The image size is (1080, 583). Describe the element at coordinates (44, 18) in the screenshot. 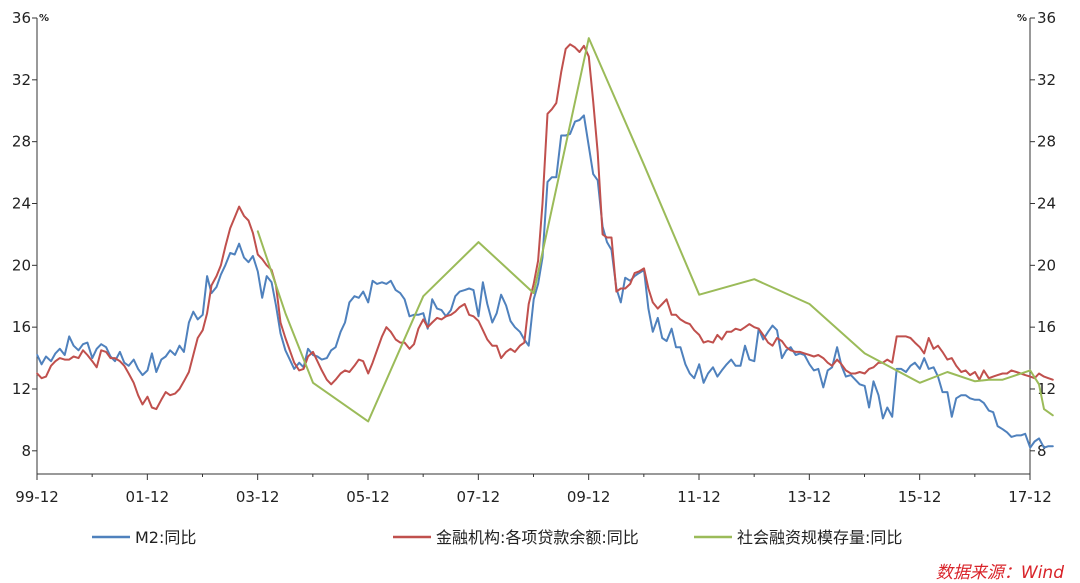

I see `left-y-unit: %` at that location.